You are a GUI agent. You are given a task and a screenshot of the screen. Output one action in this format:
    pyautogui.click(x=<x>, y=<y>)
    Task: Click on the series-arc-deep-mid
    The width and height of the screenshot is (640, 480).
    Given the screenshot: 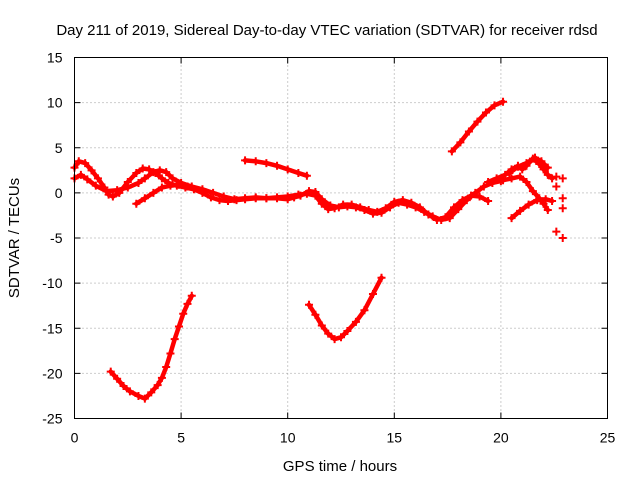 What is the action you would take?
    pyautogui.click(x=345, y=308)
    